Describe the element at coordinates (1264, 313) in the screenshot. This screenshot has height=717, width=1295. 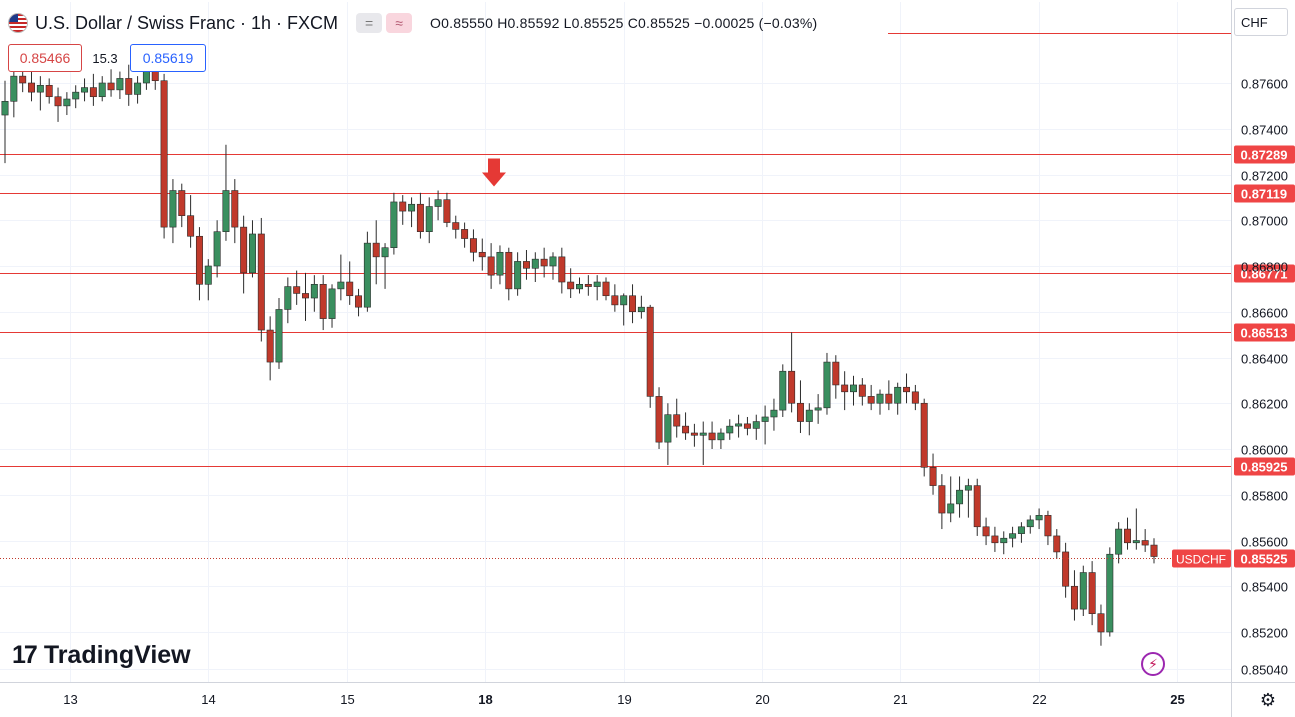
I see `y-tick-label: 0.86600` at that location.